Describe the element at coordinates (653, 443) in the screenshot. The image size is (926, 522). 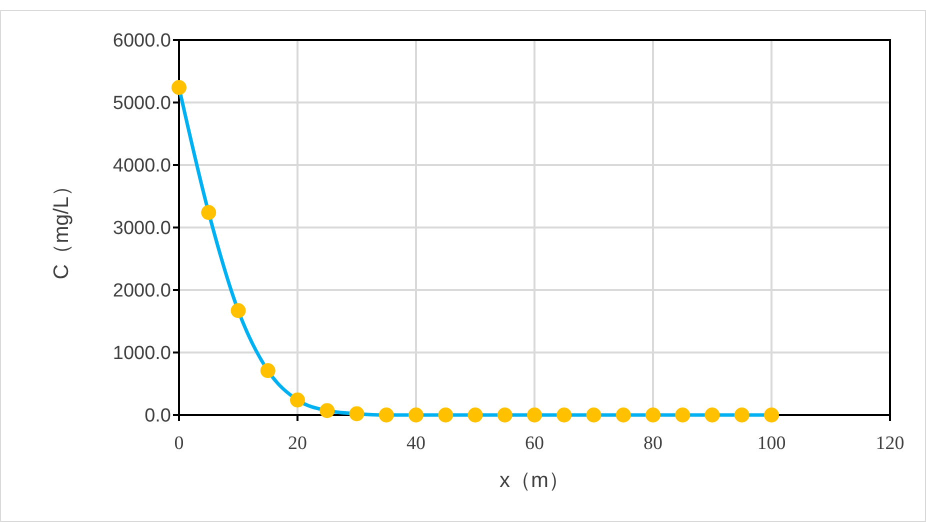
I see `x-tick-label: 80` at that location.